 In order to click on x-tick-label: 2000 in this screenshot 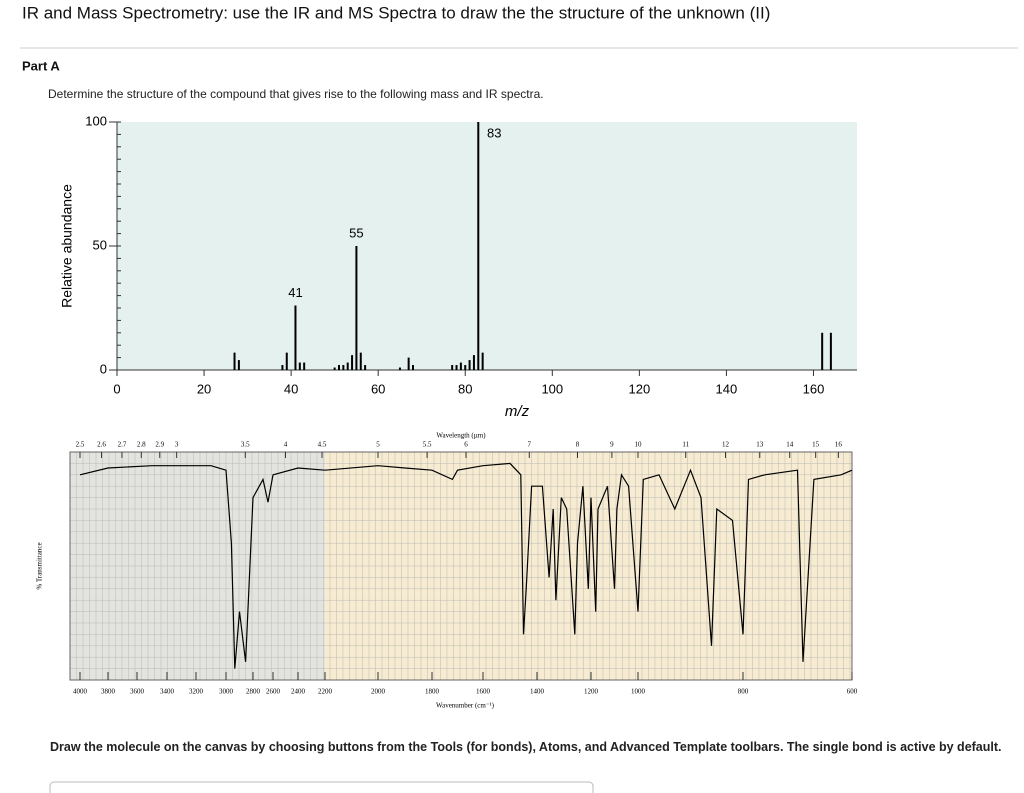, I will do `click(378, 692)`.